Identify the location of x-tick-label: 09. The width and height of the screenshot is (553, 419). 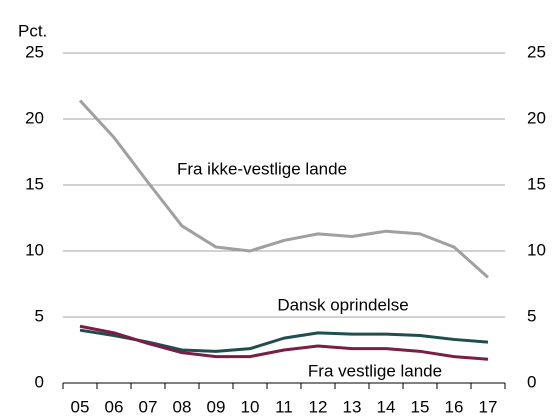
(216, 406).